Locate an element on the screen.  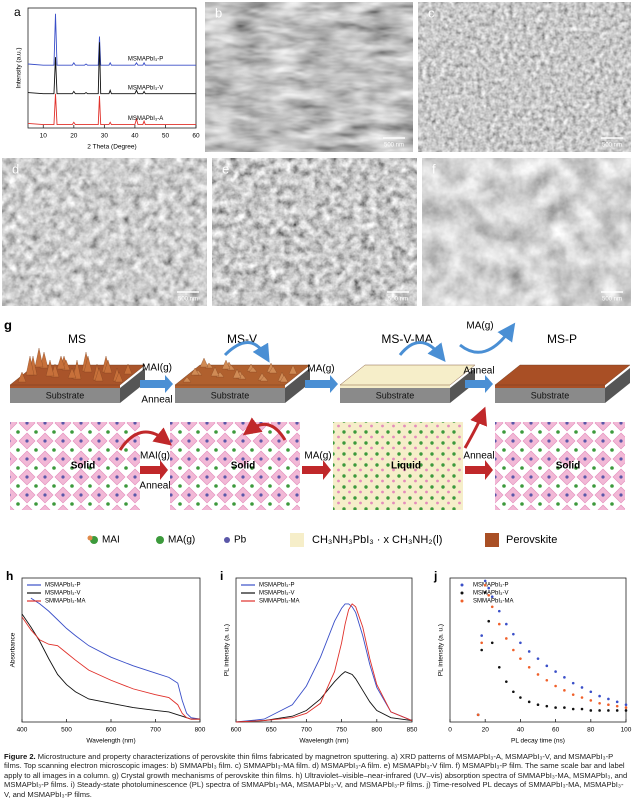
legend-label: CH₃NH₃PbI₃ · x CH₃NH₂(l) is located at coordinates (377, 540).